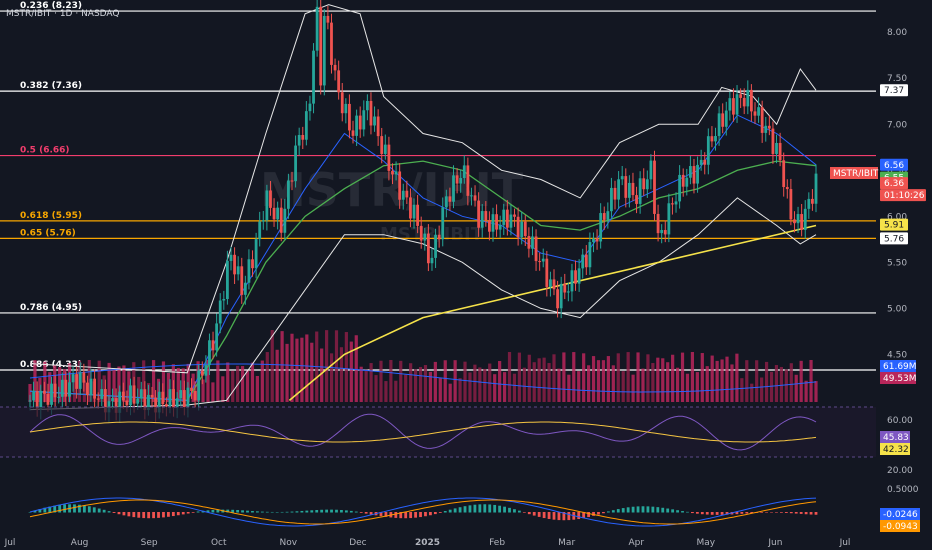  I want to click on time-tick-6: 2025, so click(427, 543).